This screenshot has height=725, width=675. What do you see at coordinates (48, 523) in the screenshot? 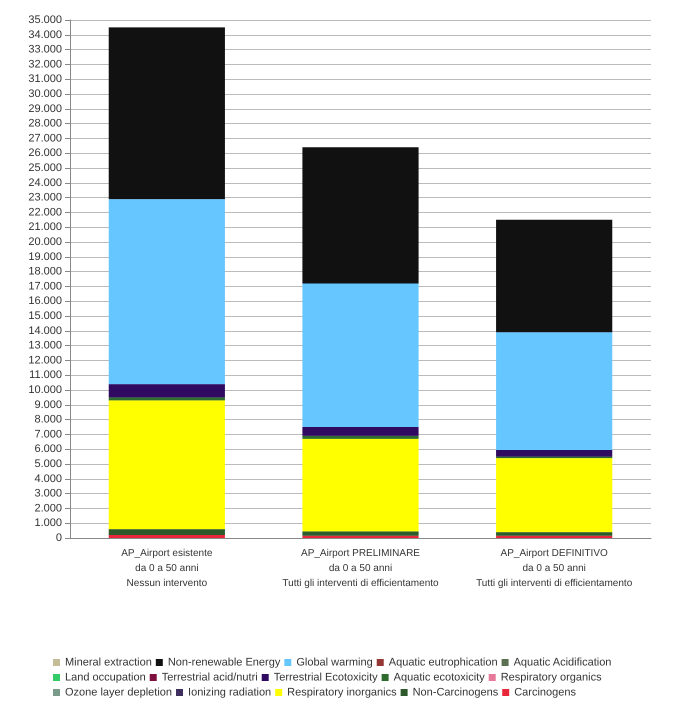
I see `y-tick-label: 1.000` at bounding box center [48, 523].